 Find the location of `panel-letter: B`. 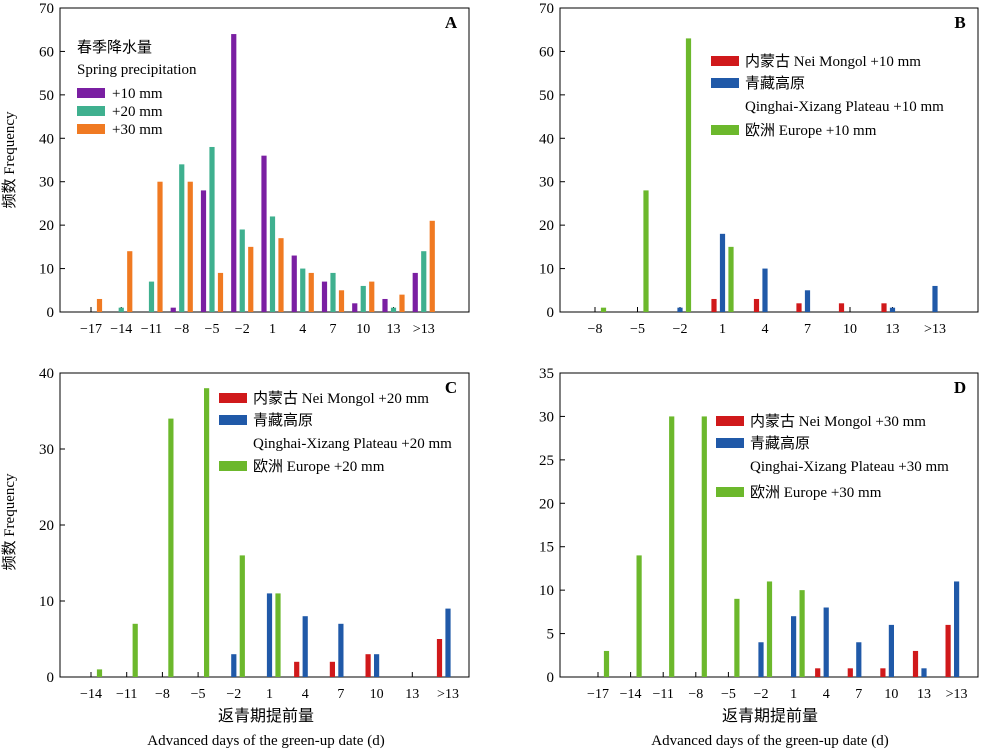

panel-letter: B is located at coordinates (959, 22).